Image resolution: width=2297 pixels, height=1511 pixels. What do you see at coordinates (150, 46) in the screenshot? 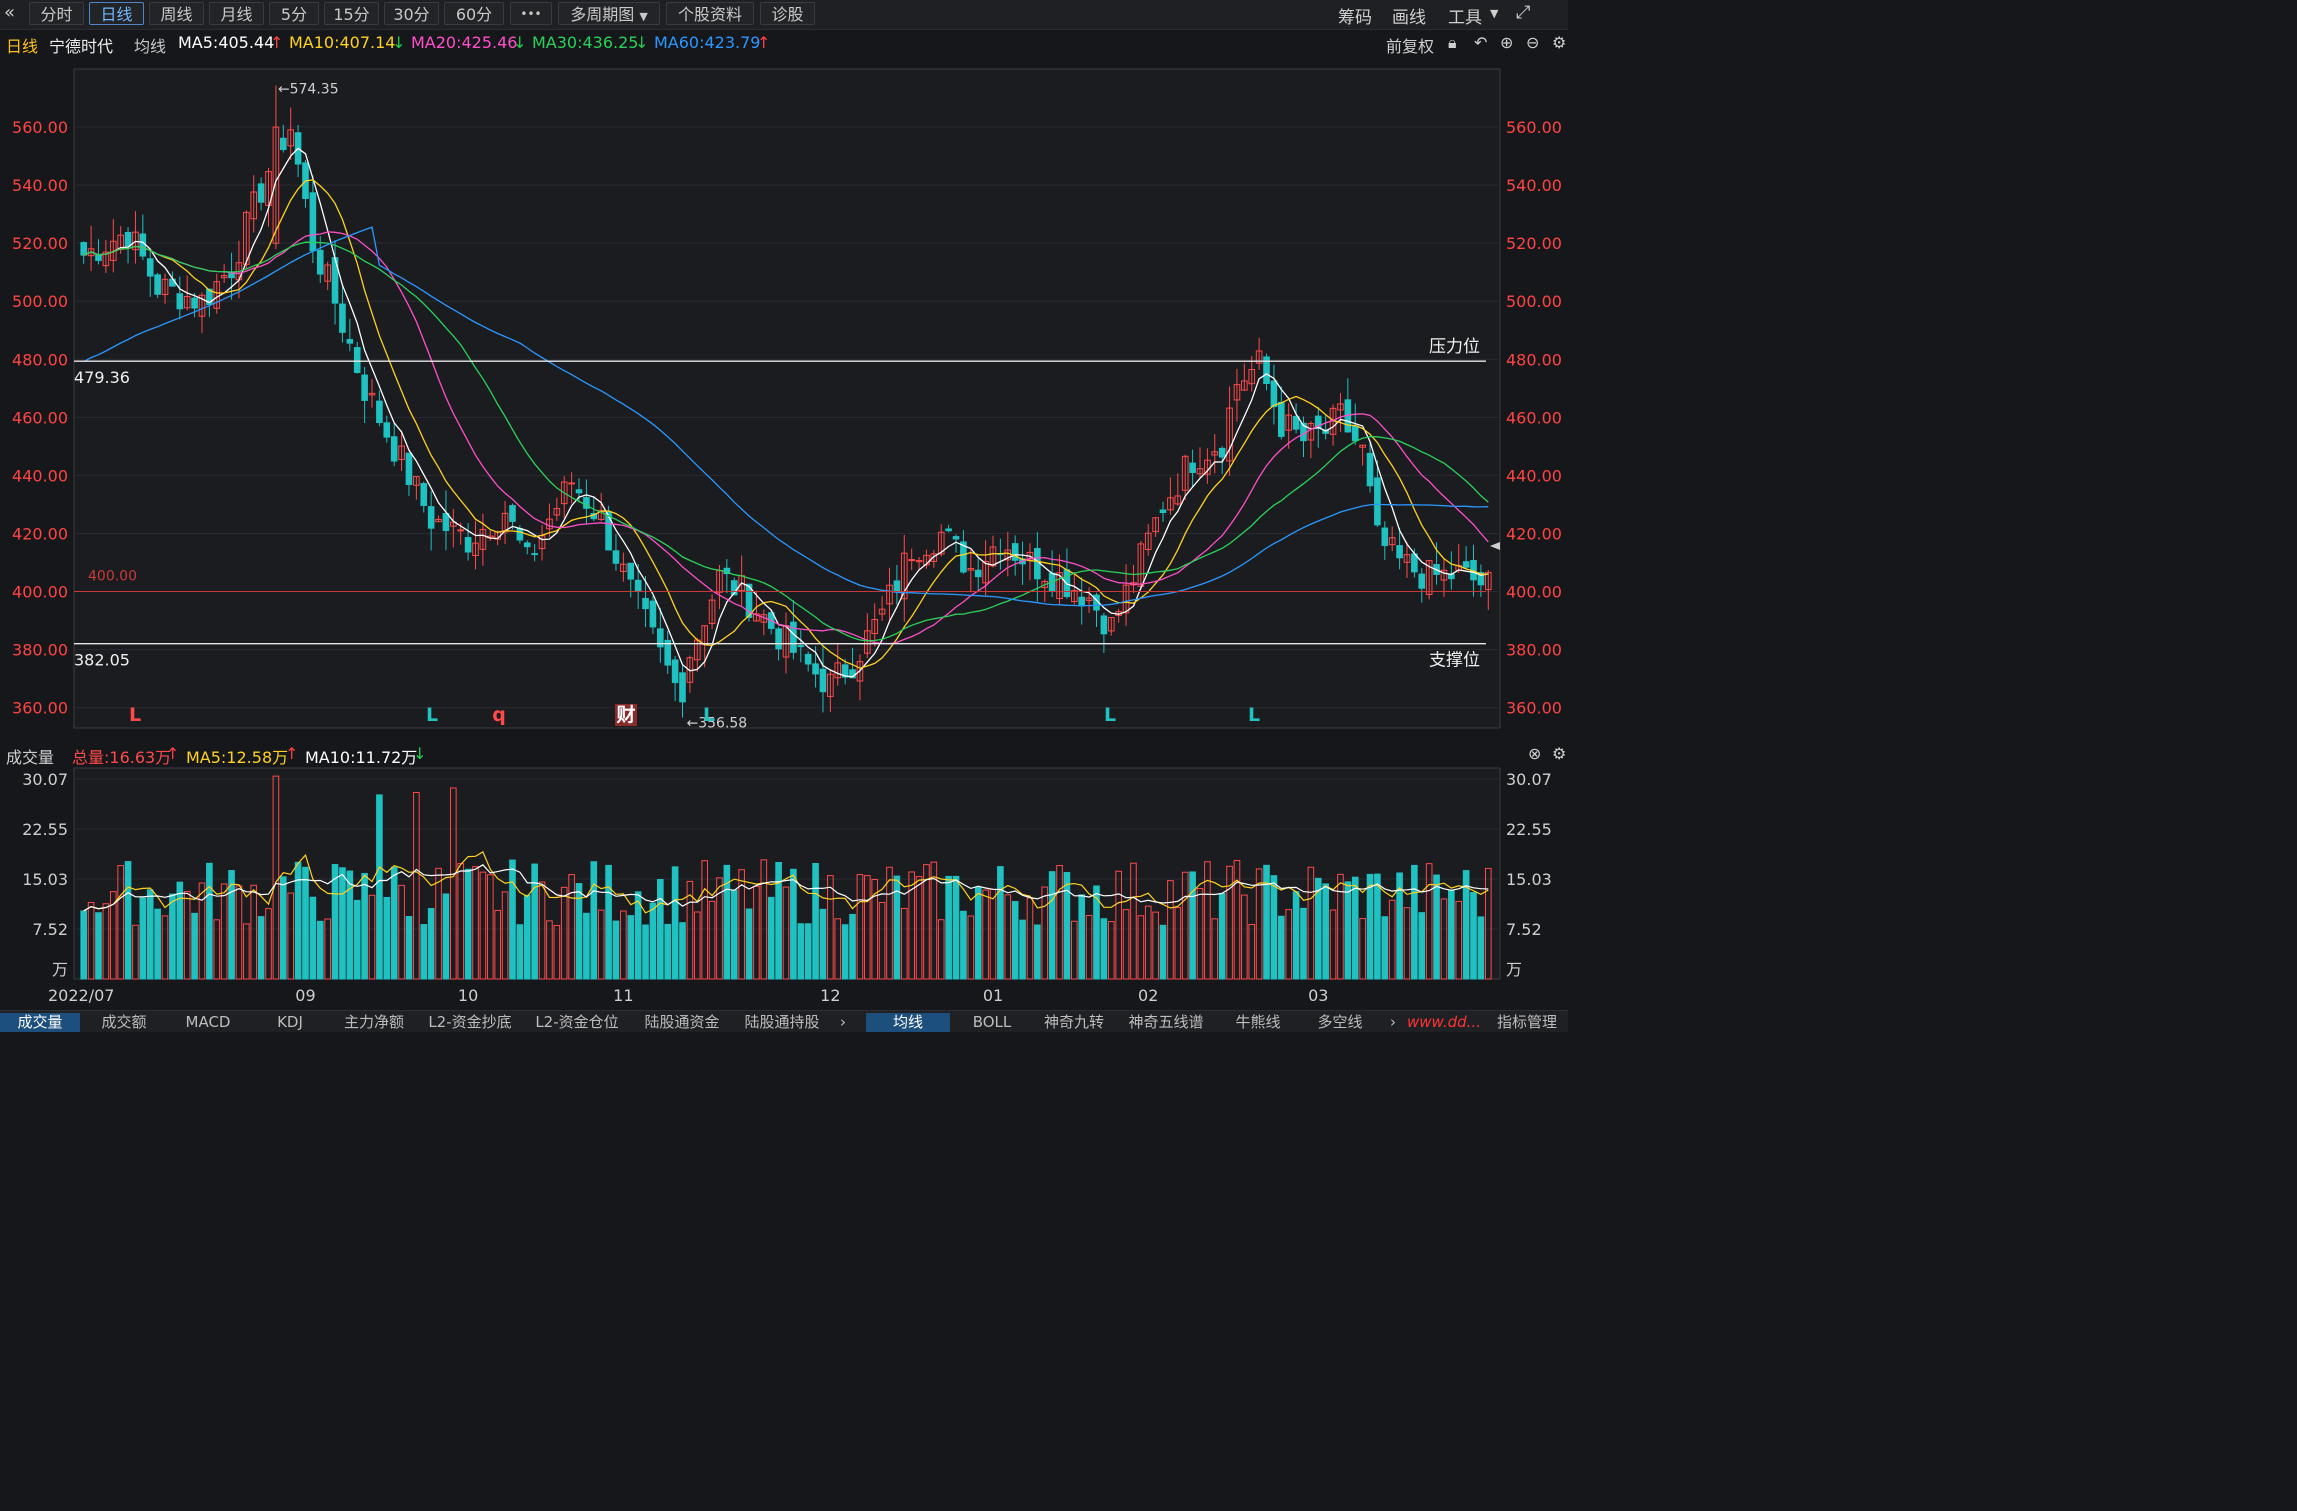
I see `ma-label: 均线` at bounding box center [150, 46].